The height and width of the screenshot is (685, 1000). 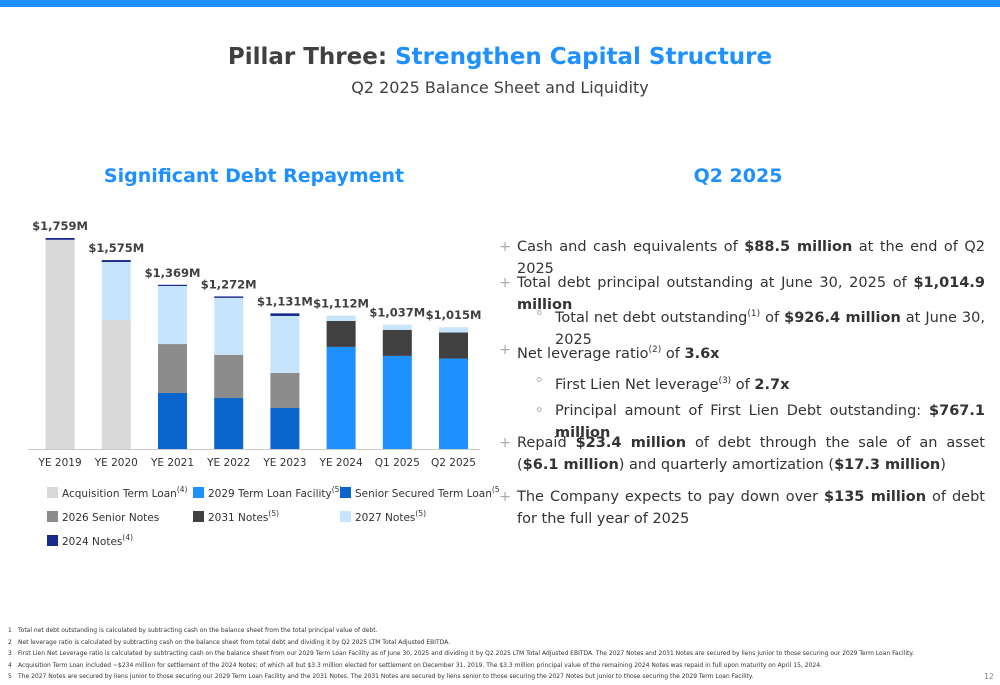 What do you see at coordinates (887, 465) in the screenshot?
I see `bullet-bold: $17.3 million` at bounding box center [887, 465].